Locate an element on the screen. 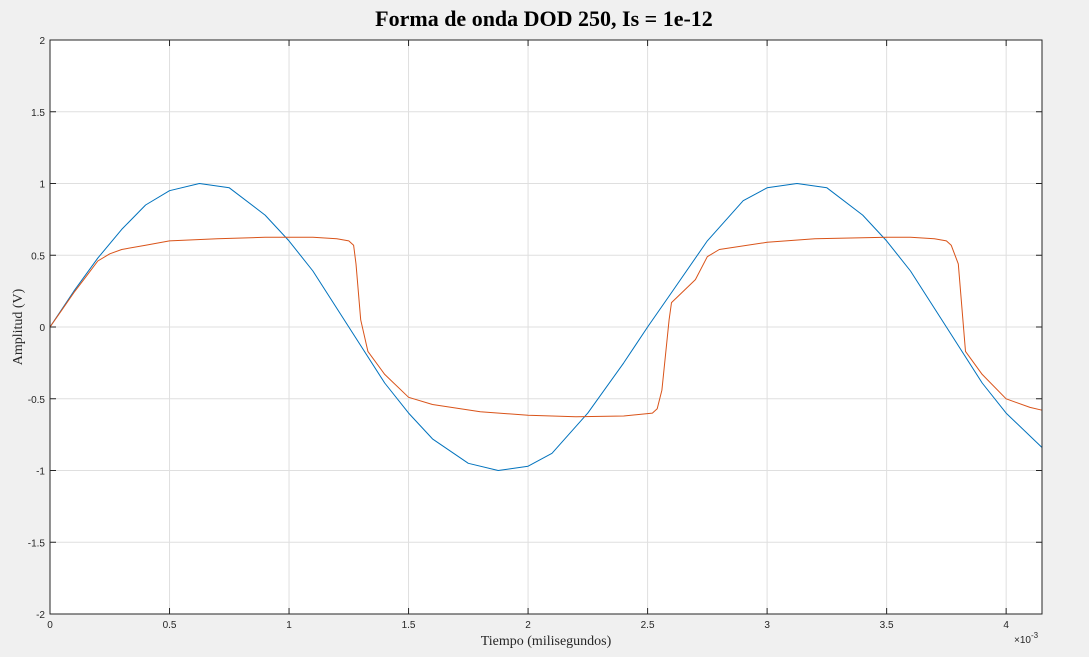  y-tick-label: -1 is located at coordinates (40, 472).